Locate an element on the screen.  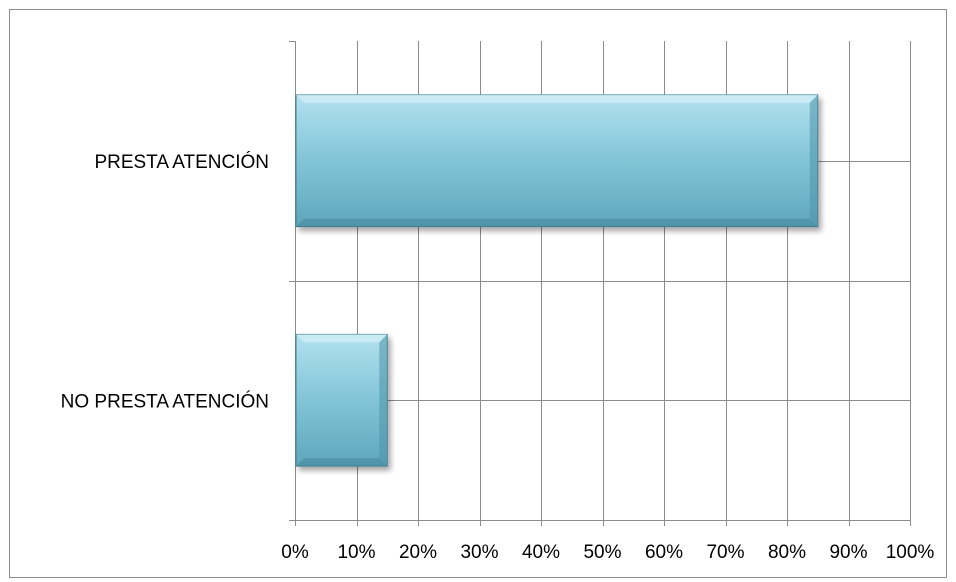
x-tick-label-6: 60% is located at coordinates (664, 552).